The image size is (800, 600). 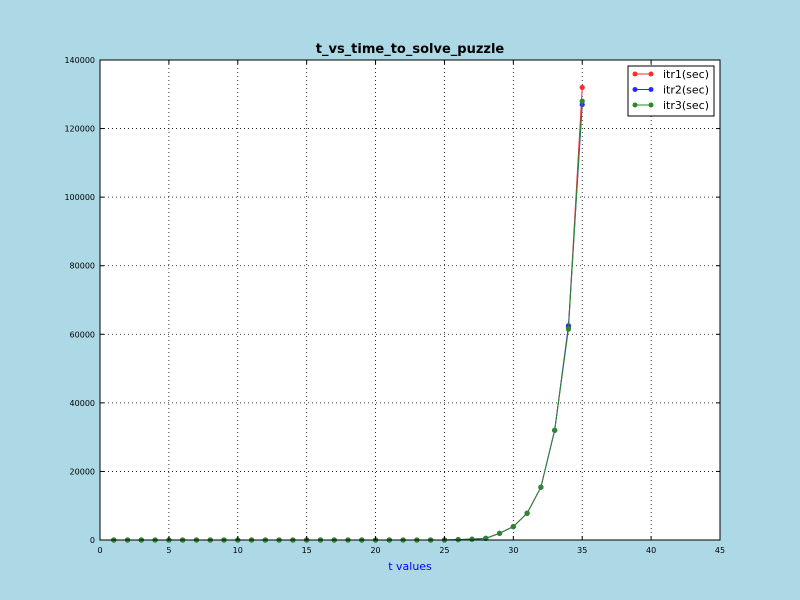 What do you see at coordinates (444, 550) in the screenshot?
I see `x-tick-label: 25` at bounding box center [444, 550].